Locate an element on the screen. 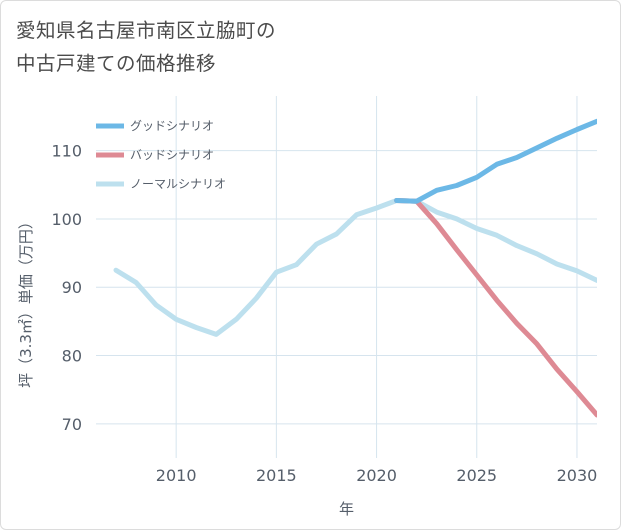 This screenshot has width=621, height=530. x-tick-label: 2025 is located at coordinates (476, 475).